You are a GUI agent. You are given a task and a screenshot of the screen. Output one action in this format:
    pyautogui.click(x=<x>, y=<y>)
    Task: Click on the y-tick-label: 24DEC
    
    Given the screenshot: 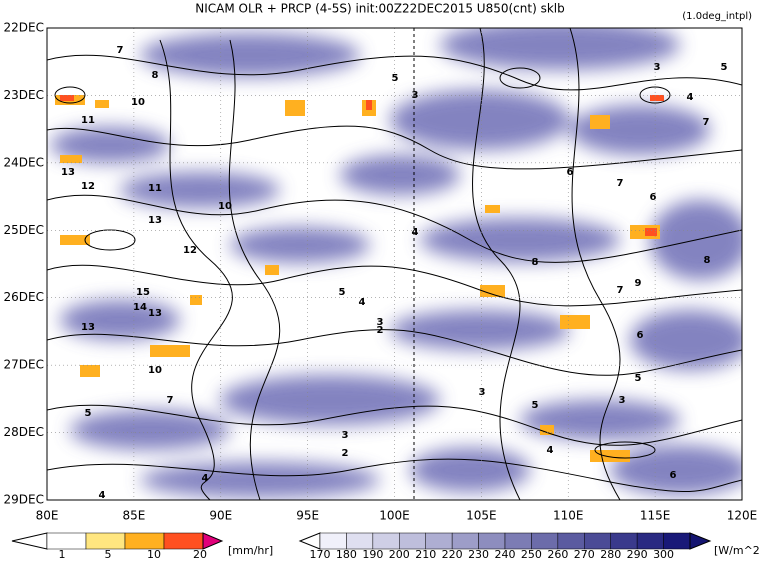 What is the action you would take?
    pyautogui.click(x=24, y=162)
    